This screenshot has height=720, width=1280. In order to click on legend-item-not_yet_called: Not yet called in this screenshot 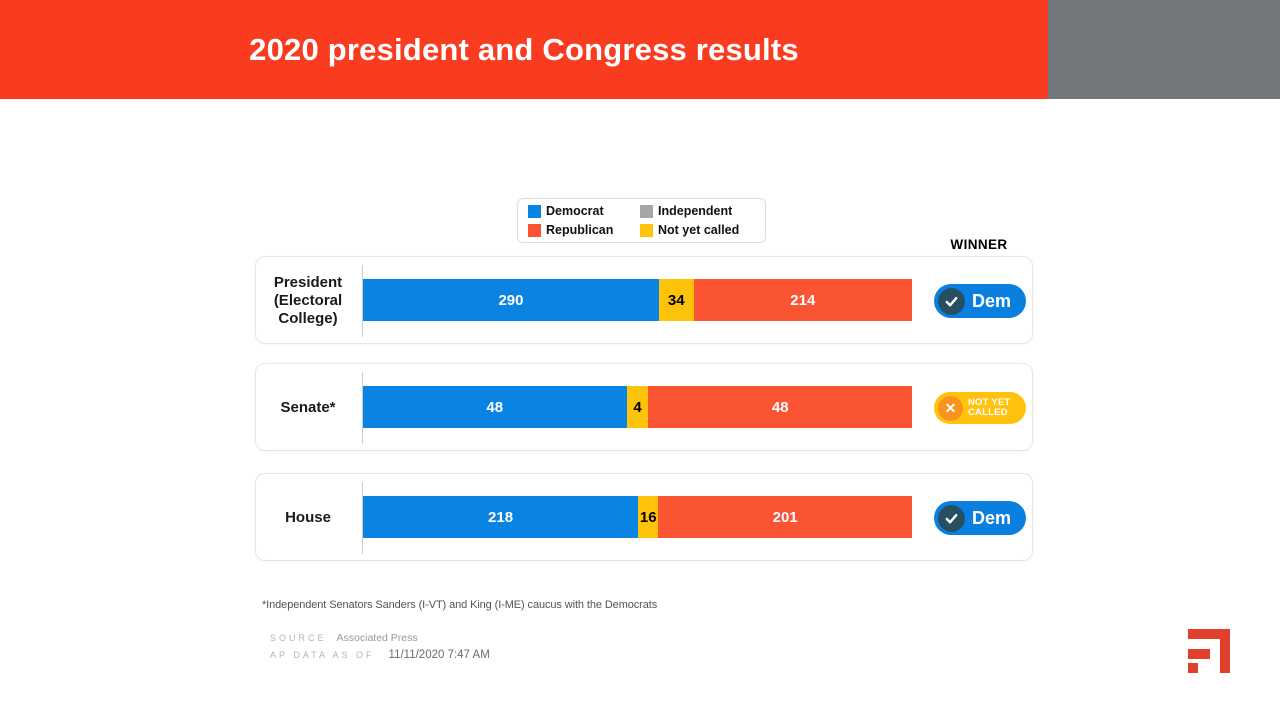, I will do `click(697, 230)`.